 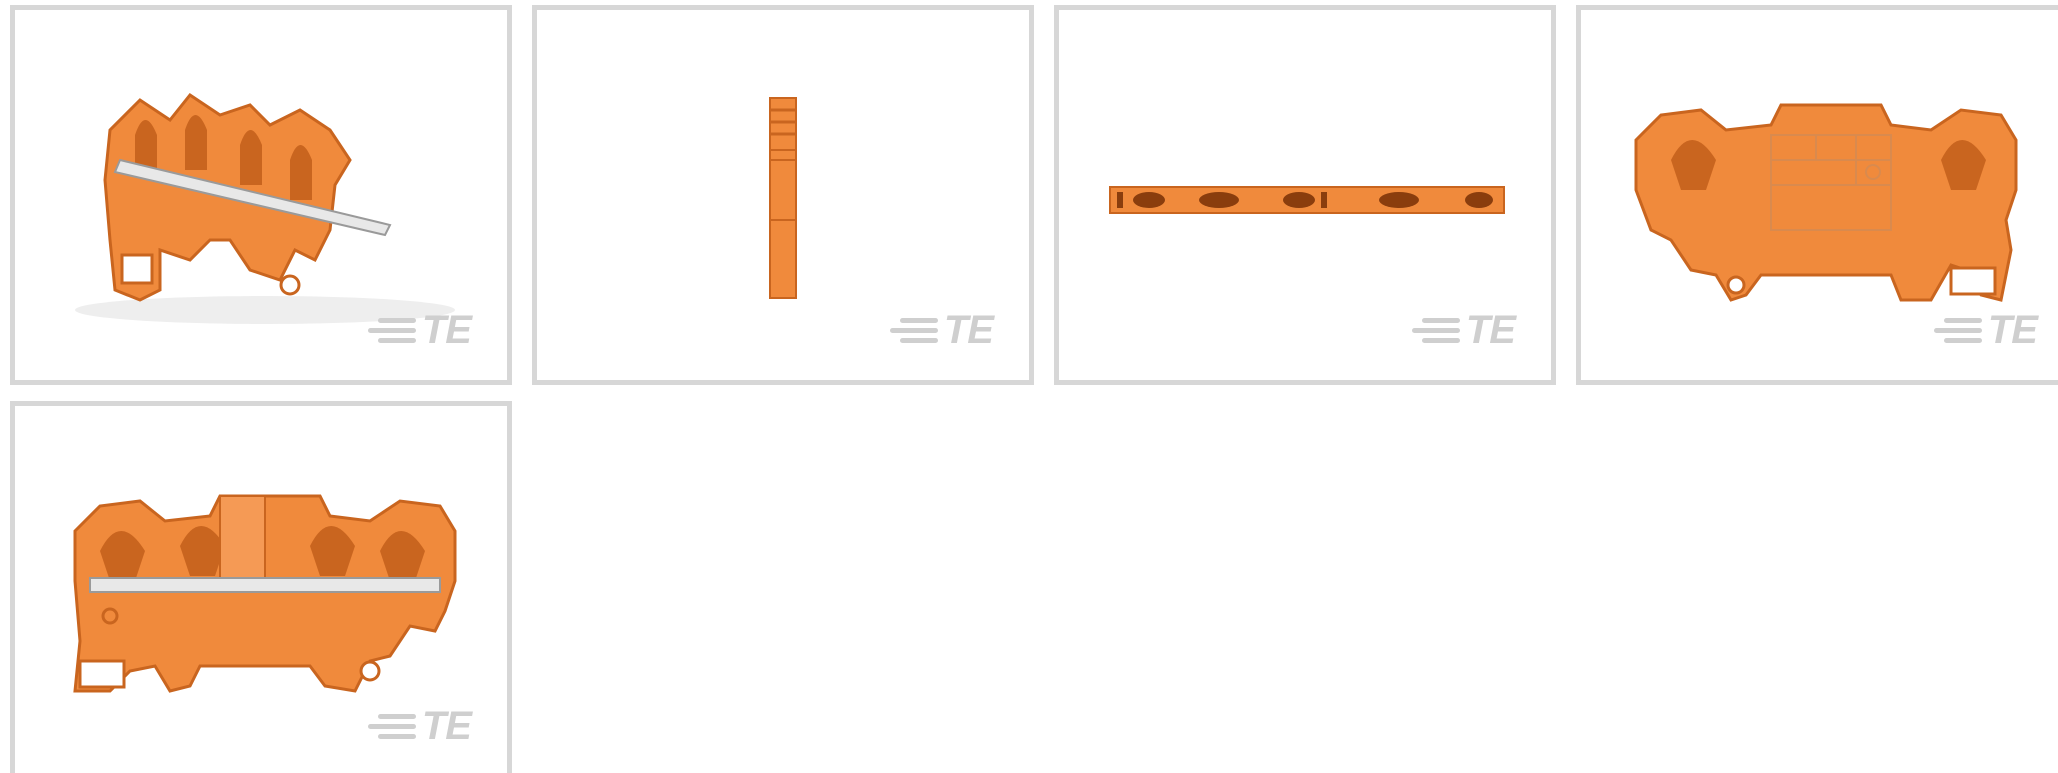 I want to click on product-thumbnail-side: TE, so click(x=783, y=195).